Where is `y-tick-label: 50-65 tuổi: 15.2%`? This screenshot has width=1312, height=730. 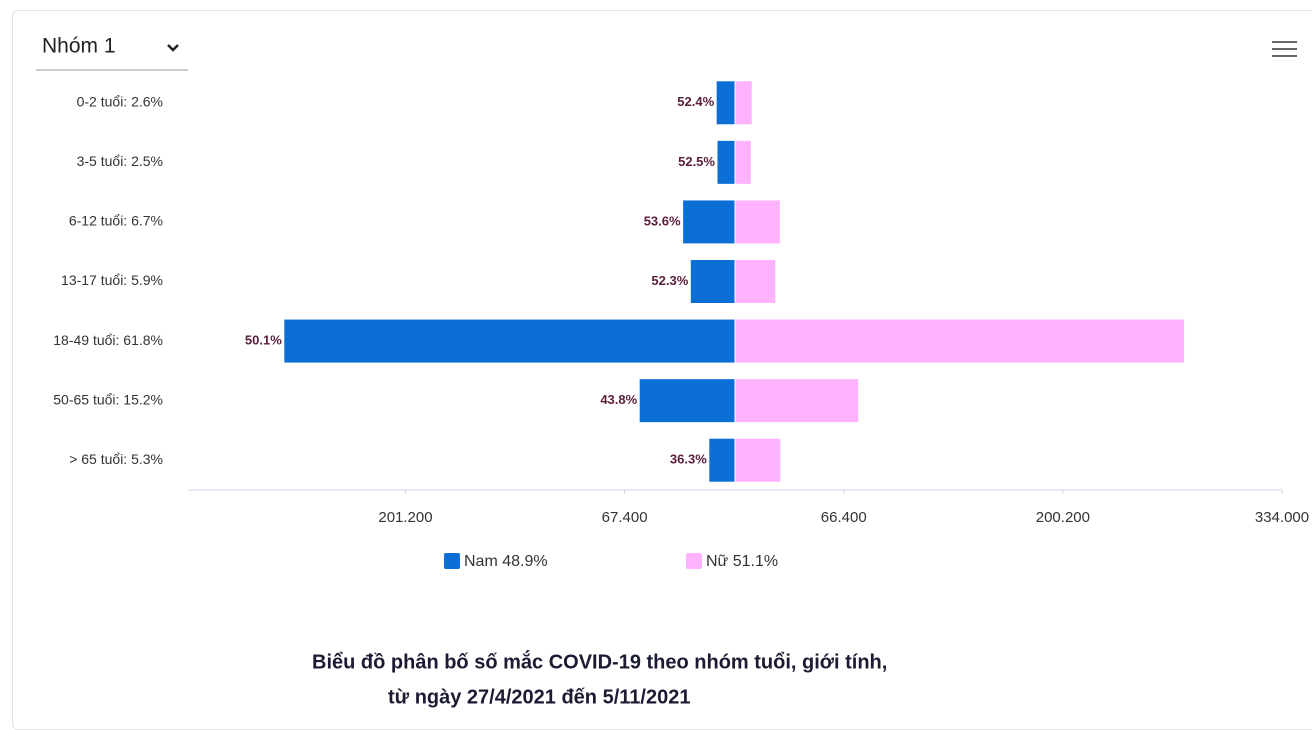 y-tick-label: 50-65 tuổi: 15.2% is located at coordinates (108, 399).